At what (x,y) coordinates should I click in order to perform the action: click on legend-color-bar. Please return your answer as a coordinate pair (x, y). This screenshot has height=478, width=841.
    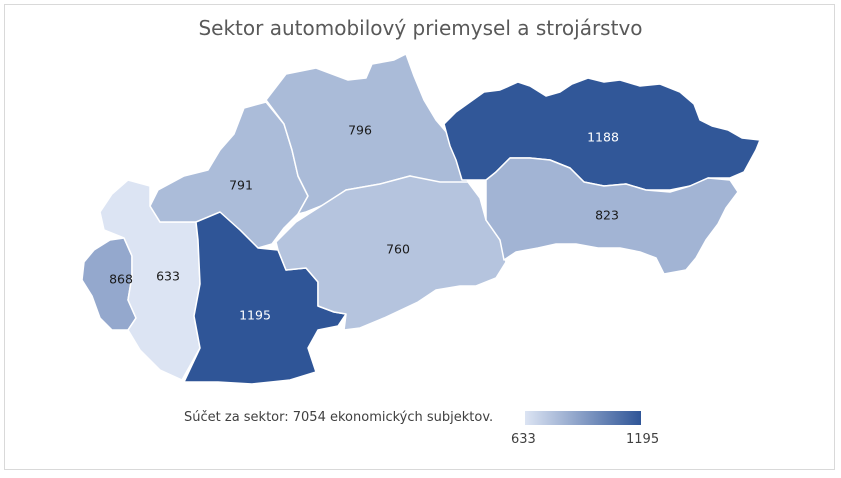
    Looking at the image, I should click on (583, 418).